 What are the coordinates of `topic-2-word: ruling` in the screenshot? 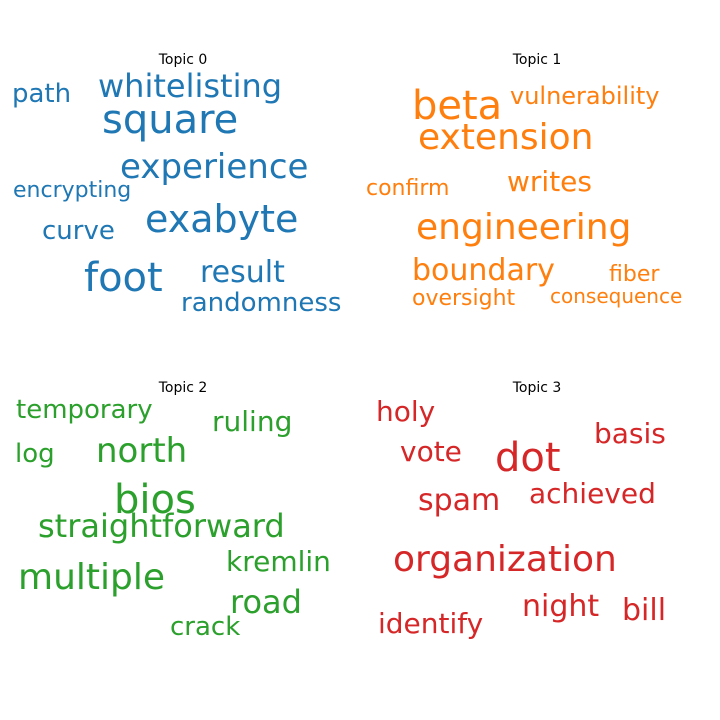 It's located at (252, 421).